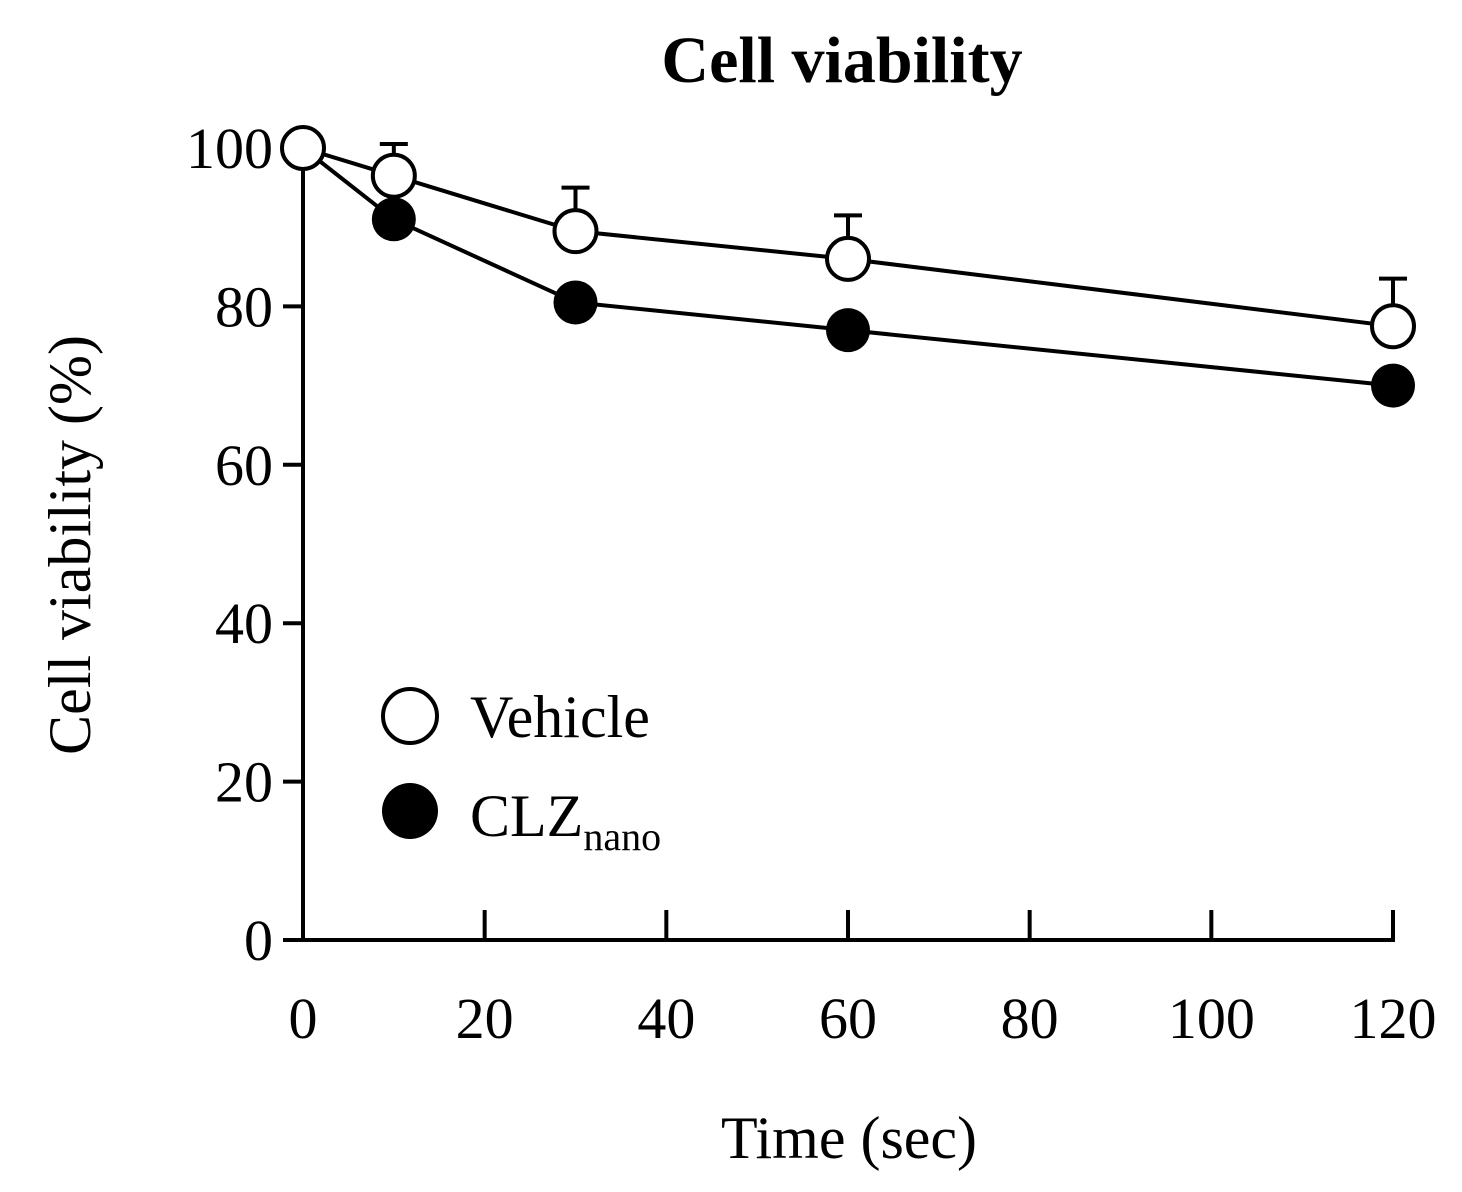 The width and height of the screenshot is (1462, 1192). What do you see at coordinates (485, 1018) in the screenshot?
I see `x-tick-label: 20` at bounding box center [485, 1018].